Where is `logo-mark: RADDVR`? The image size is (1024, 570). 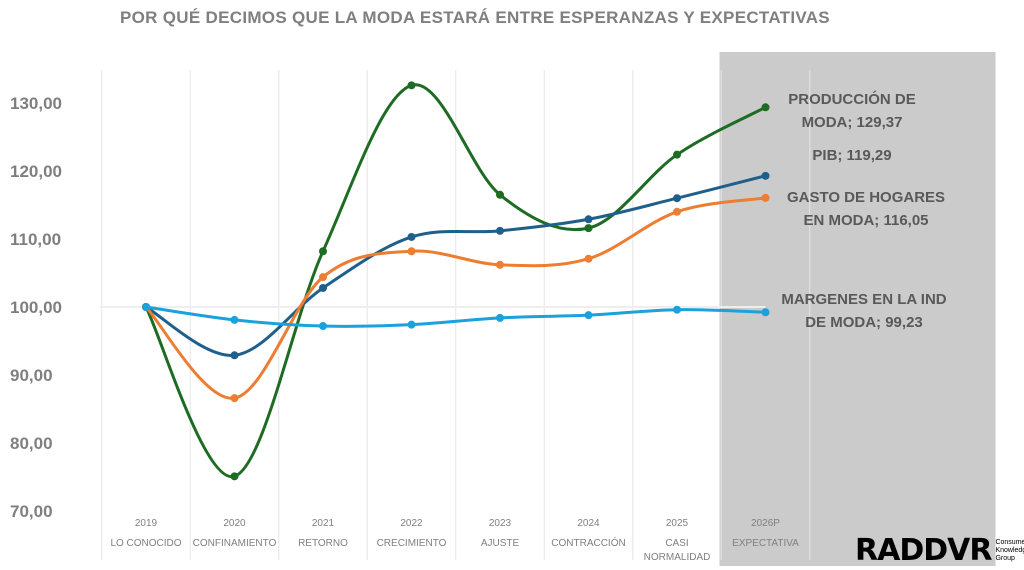 logo-mark: RADDVR is located at coordinates (923, 550).